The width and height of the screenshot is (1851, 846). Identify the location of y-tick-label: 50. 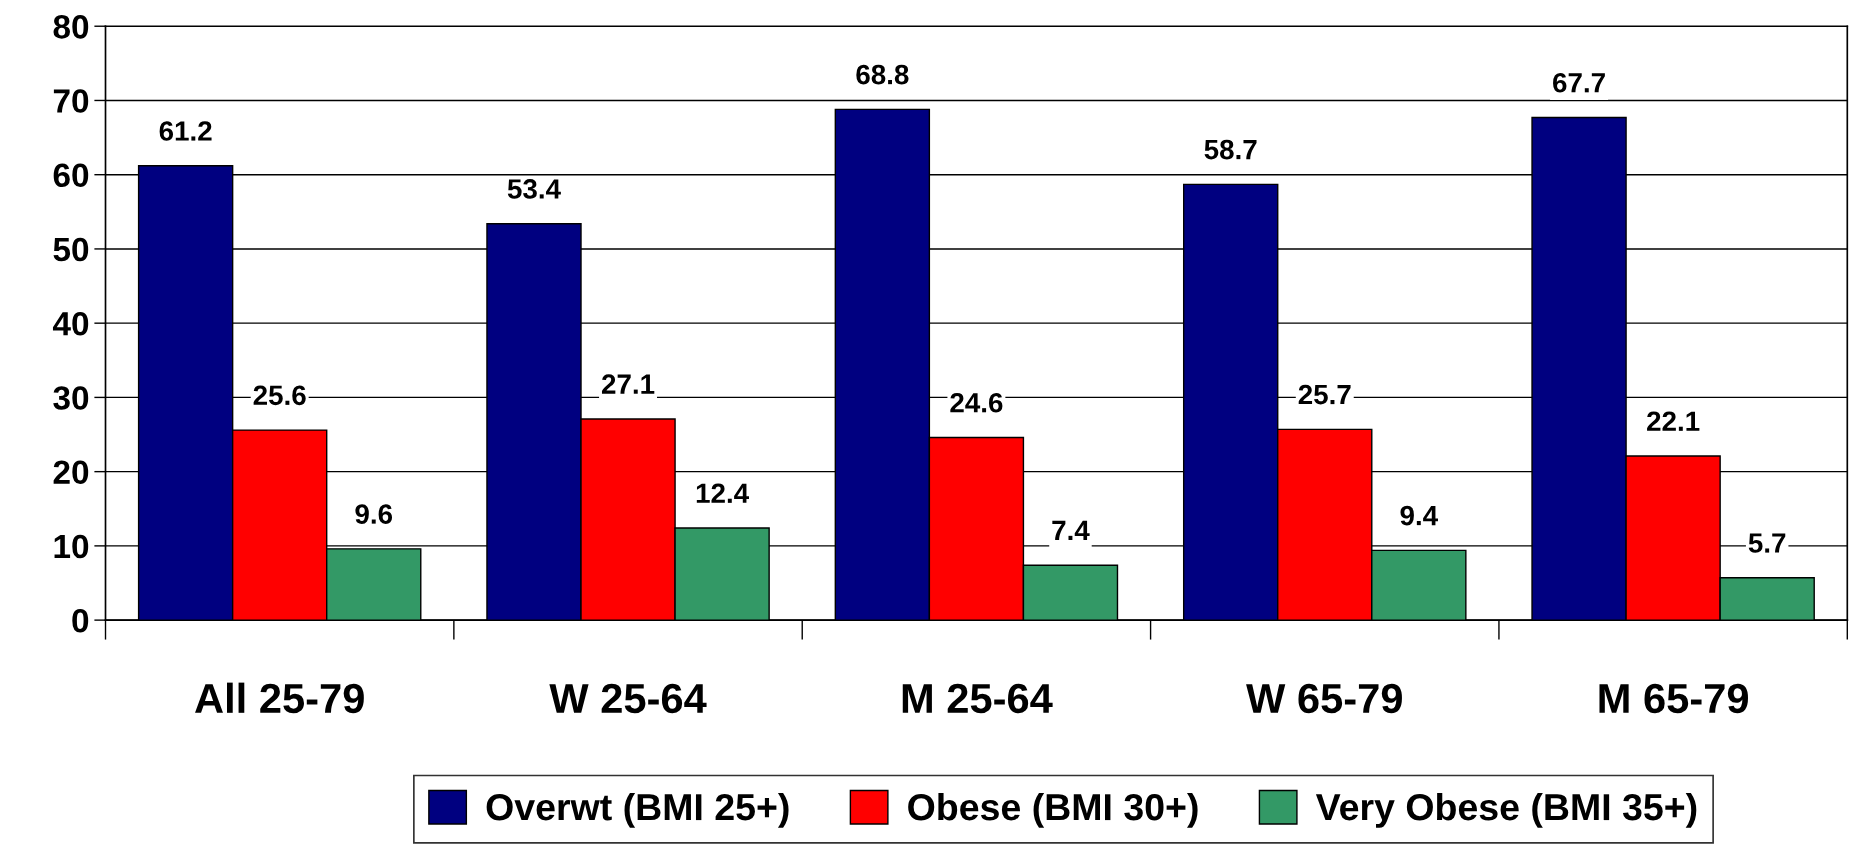
(71, 249).